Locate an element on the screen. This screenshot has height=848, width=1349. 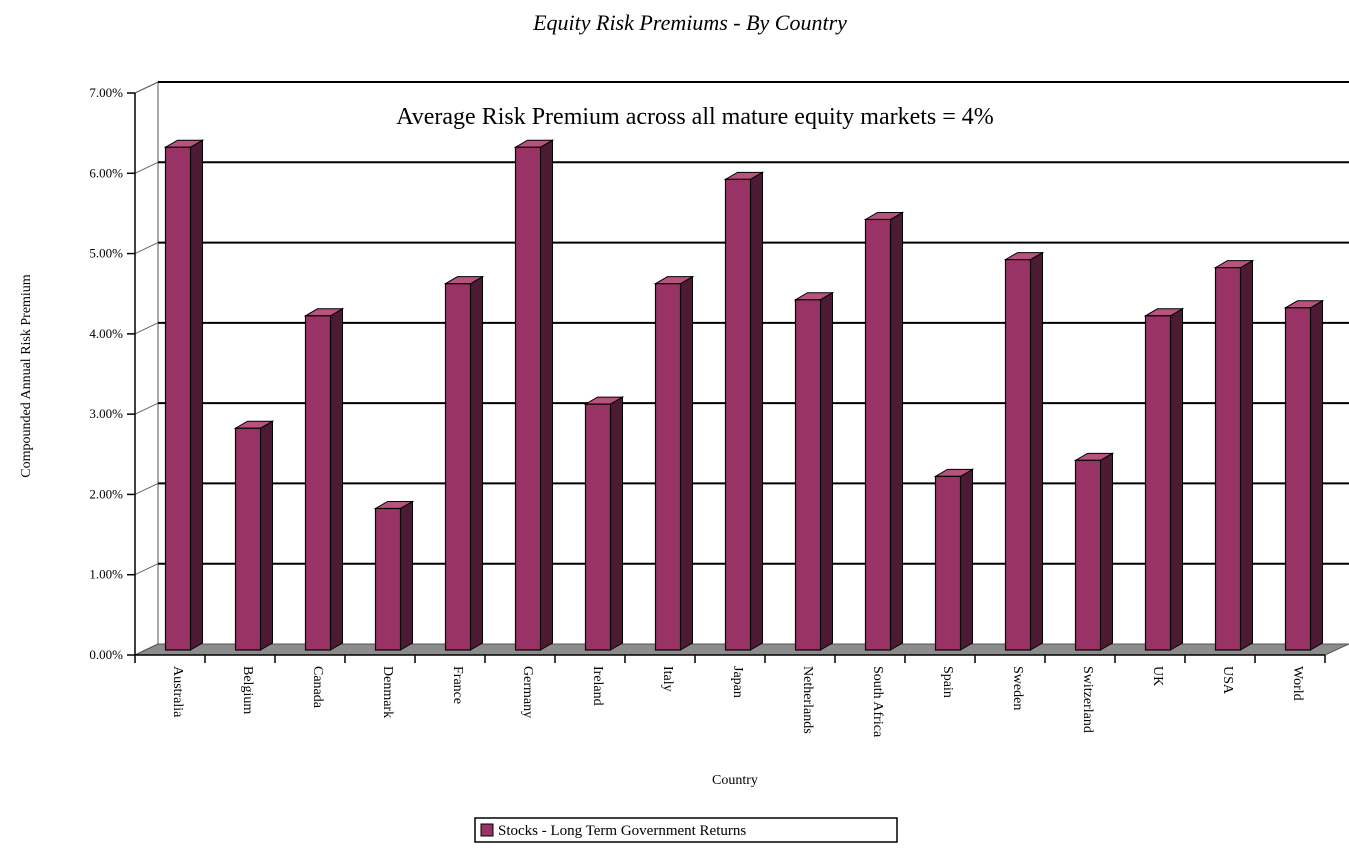
legend: Stocks - Long Term Government Returns is located at coordinates (686, 830).